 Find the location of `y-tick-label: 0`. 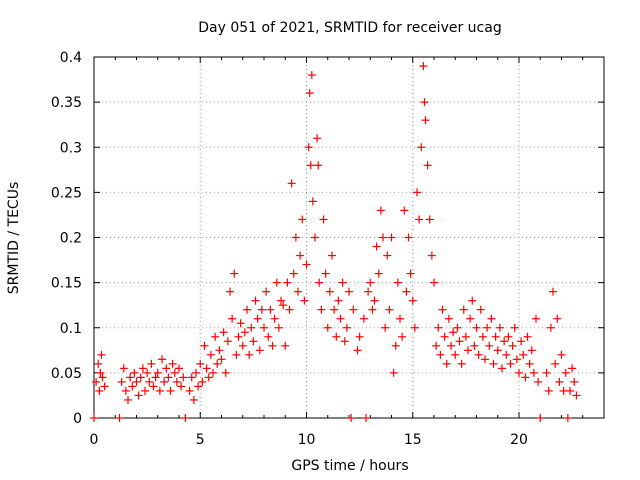

y-tick-label: 0 is located at coordinates (77, 419).